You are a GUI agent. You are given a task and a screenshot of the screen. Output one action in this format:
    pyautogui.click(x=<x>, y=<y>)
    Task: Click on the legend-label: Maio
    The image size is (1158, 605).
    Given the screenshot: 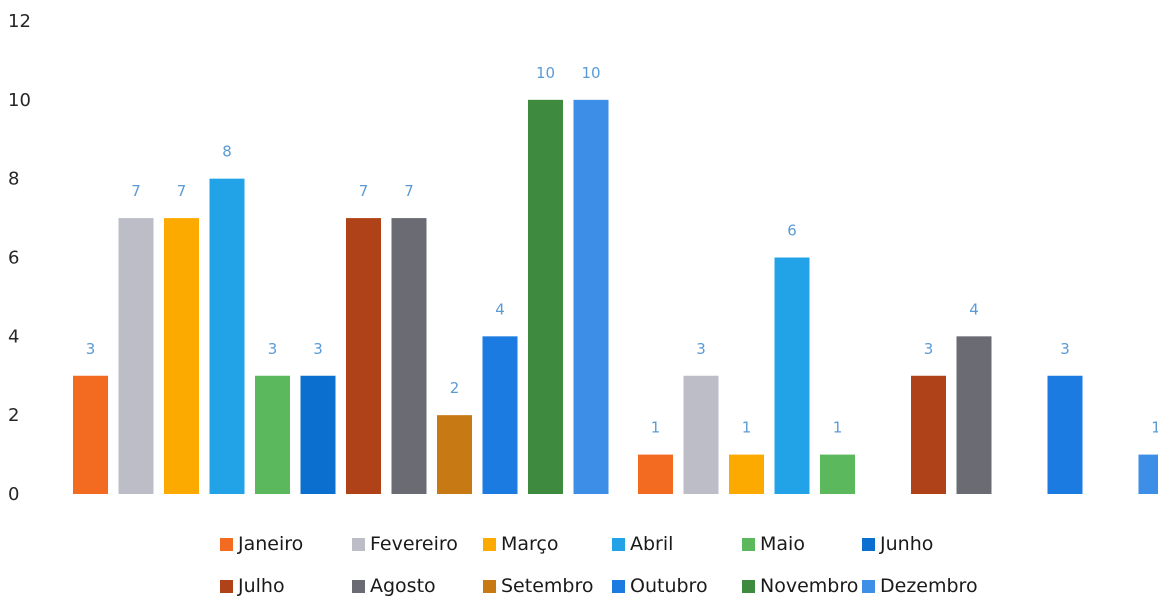 What is the action you would take?
    pyautogui.click(x=782, y=544)
    